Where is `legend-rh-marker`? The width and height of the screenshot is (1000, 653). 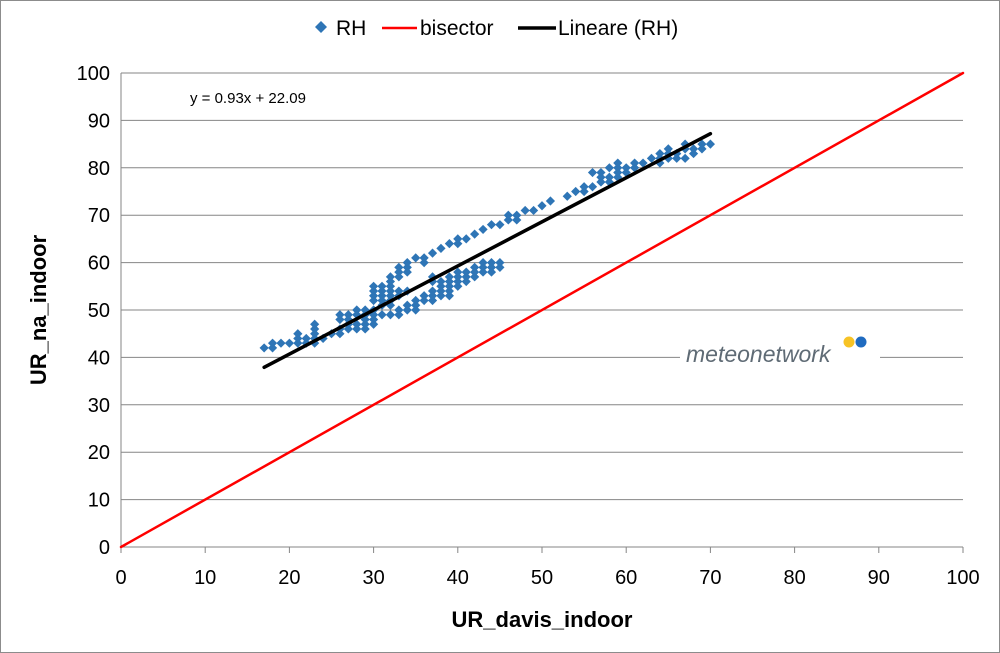
legend-rh-marker is located at coordinates (321, 27).